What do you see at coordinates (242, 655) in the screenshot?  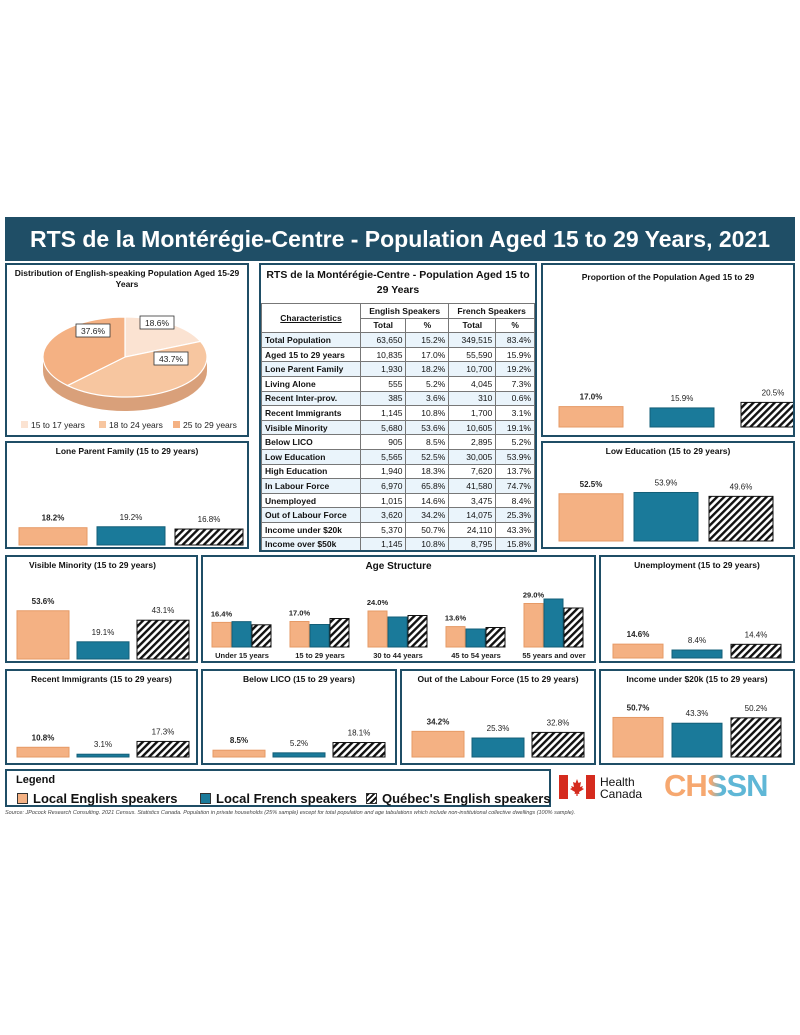 I see `tick-label: Under 15 years` at bounding box center [242, 655].